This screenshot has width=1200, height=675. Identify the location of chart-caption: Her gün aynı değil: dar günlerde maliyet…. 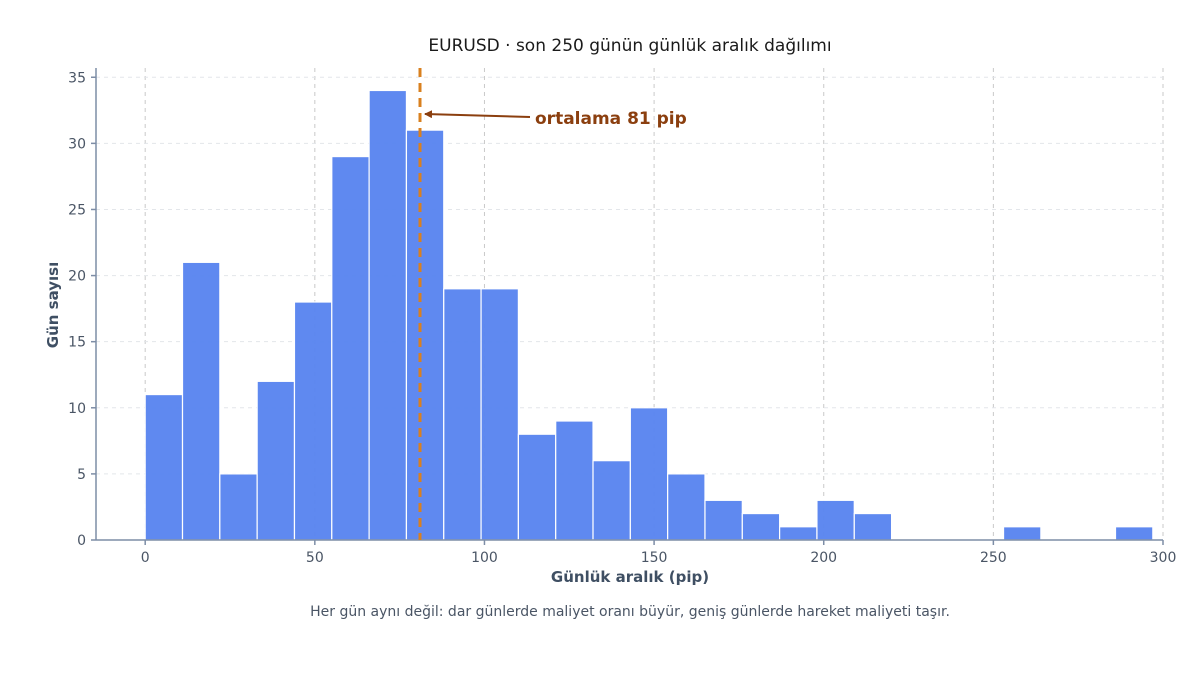
(630, 612).